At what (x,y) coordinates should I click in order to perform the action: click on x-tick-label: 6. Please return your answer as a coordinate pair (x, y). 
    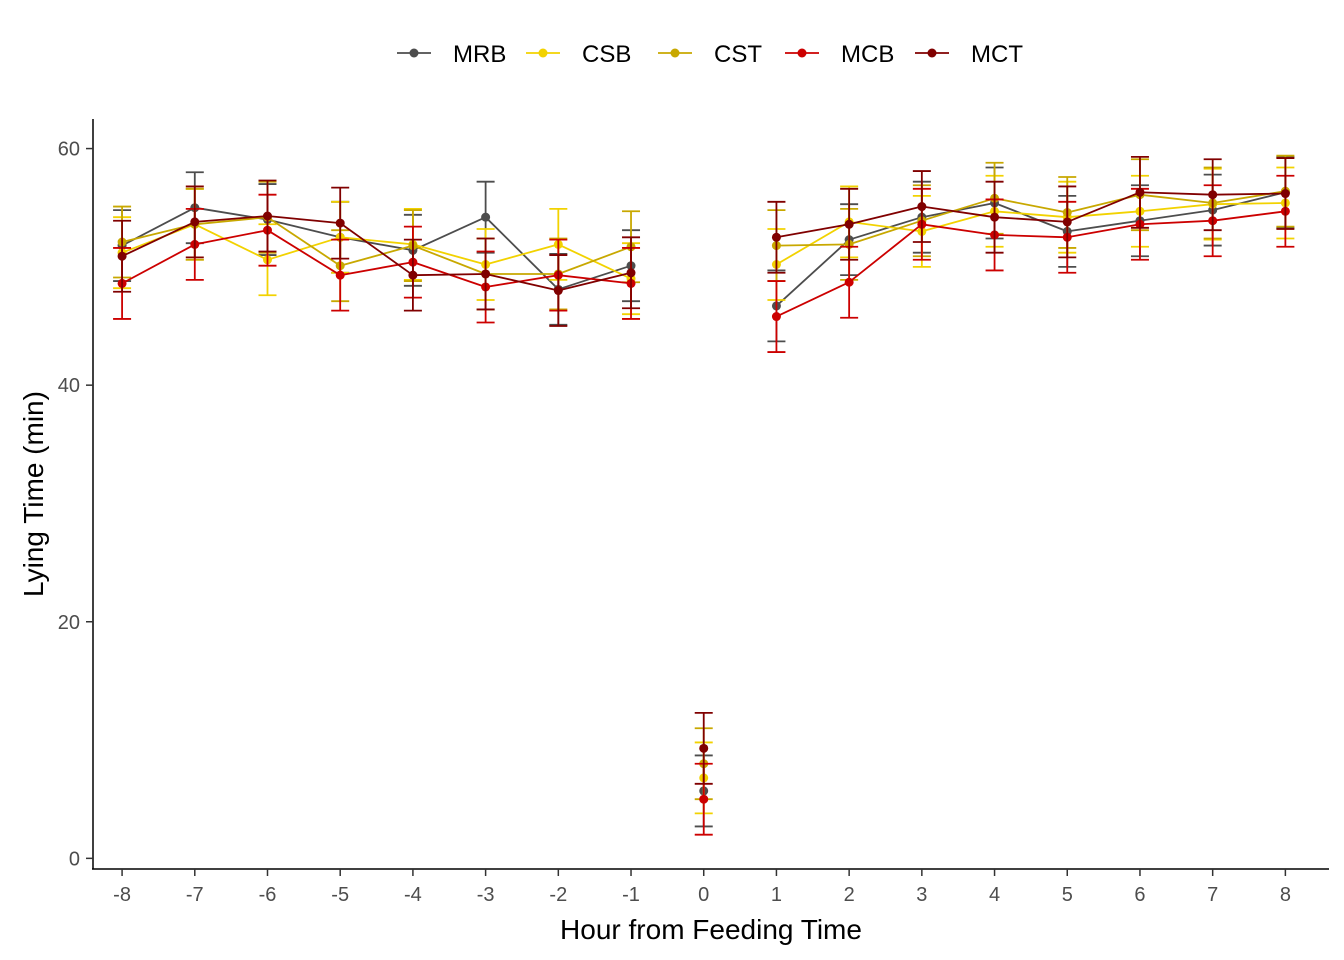
    Looking at the image, I should click on (1139, 895).